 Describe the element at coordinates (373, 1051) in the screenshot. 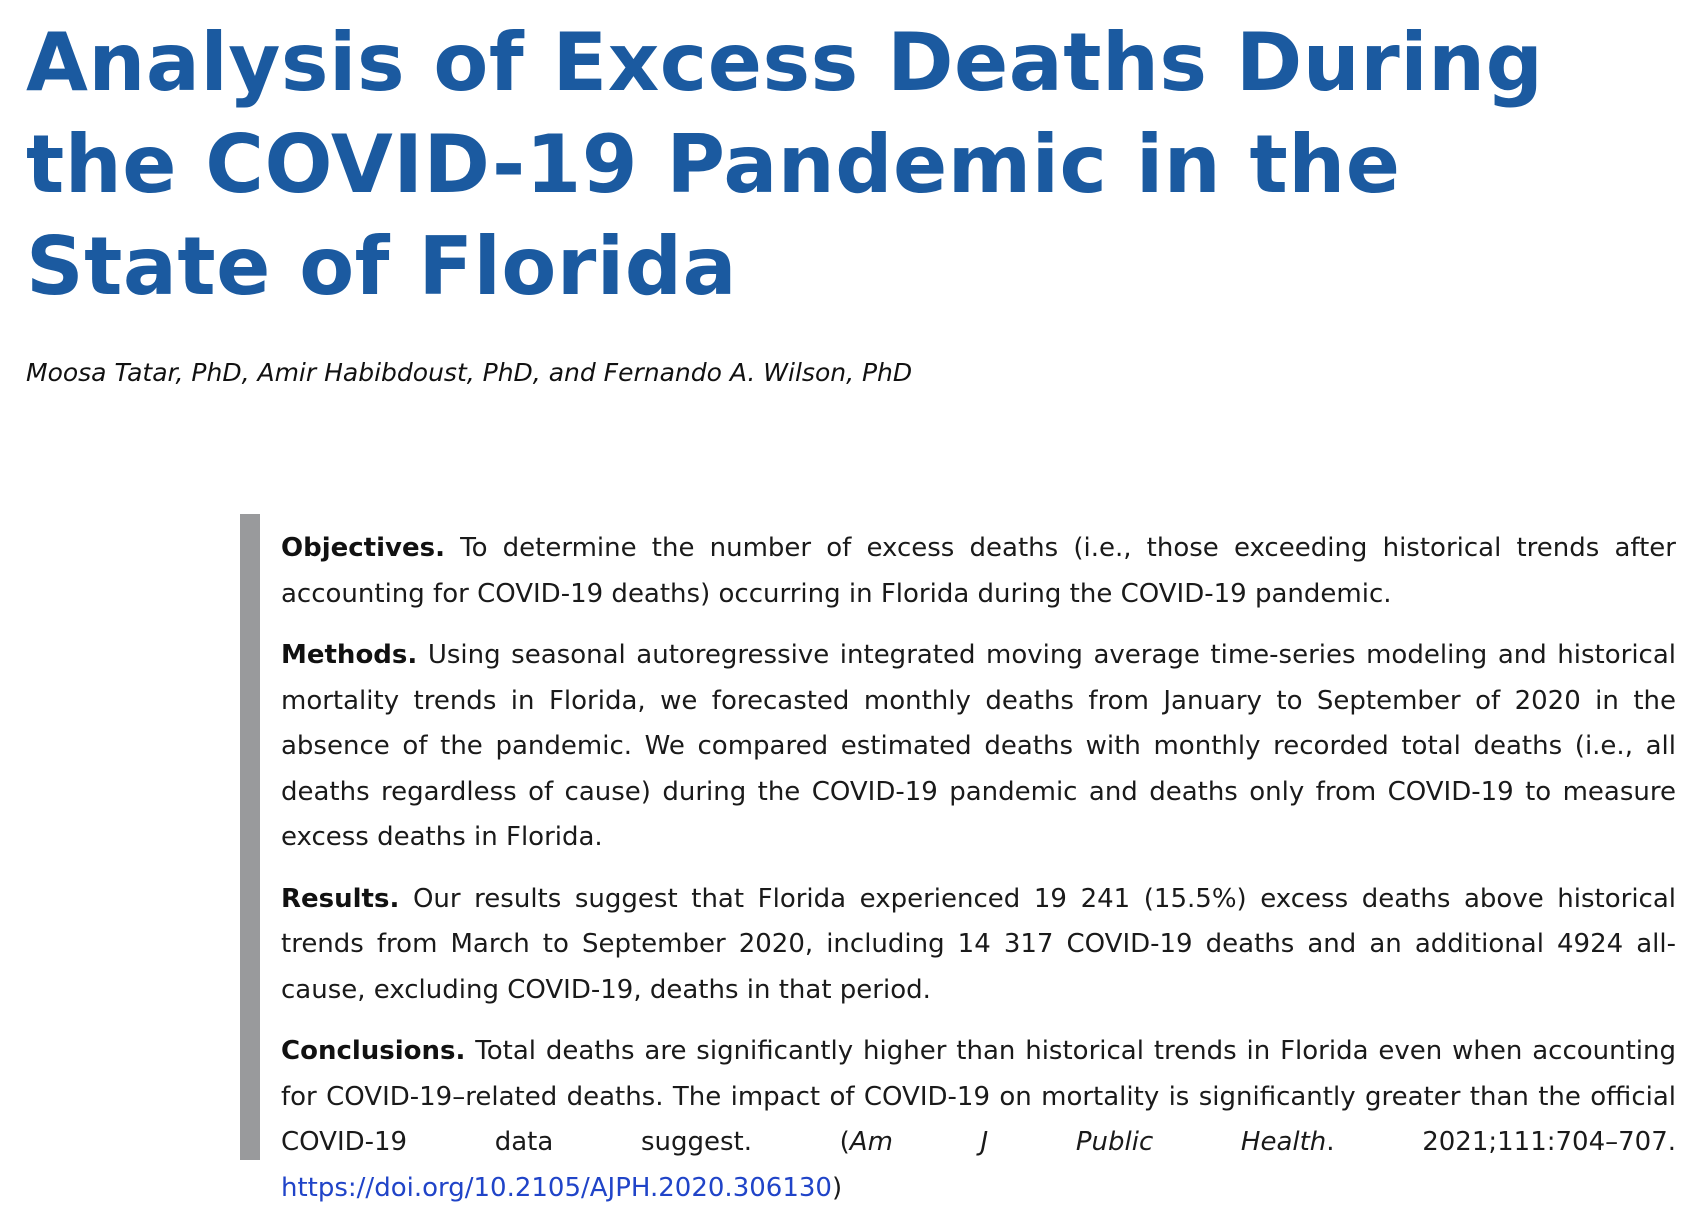

I see `conclusions-label: Conclusions.` at that location.